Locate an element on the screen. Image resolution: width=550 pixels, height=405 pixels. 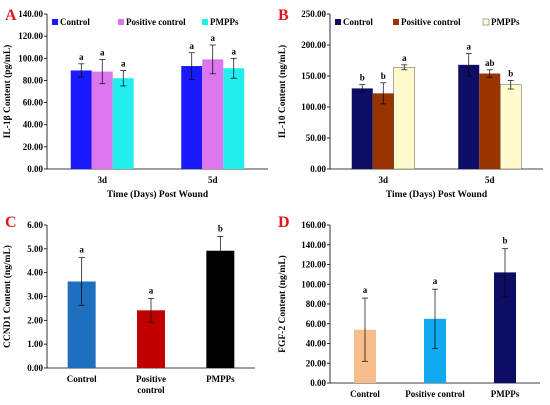
y-tick-label: 3.00 is located at coordinates (35, 297).